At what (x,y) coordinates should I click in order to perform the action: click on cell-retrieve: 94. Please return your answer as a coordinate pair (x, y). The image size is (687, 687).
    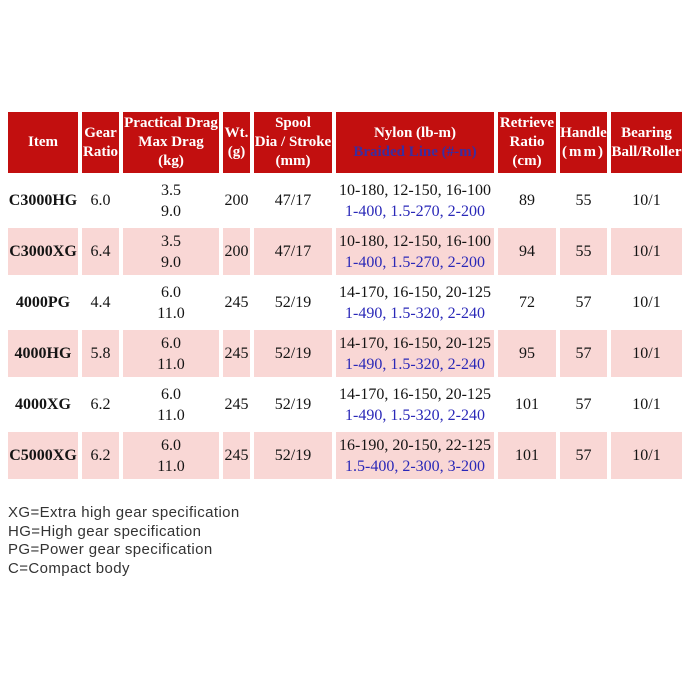
    Looking at the image, I should click on (527, 251).